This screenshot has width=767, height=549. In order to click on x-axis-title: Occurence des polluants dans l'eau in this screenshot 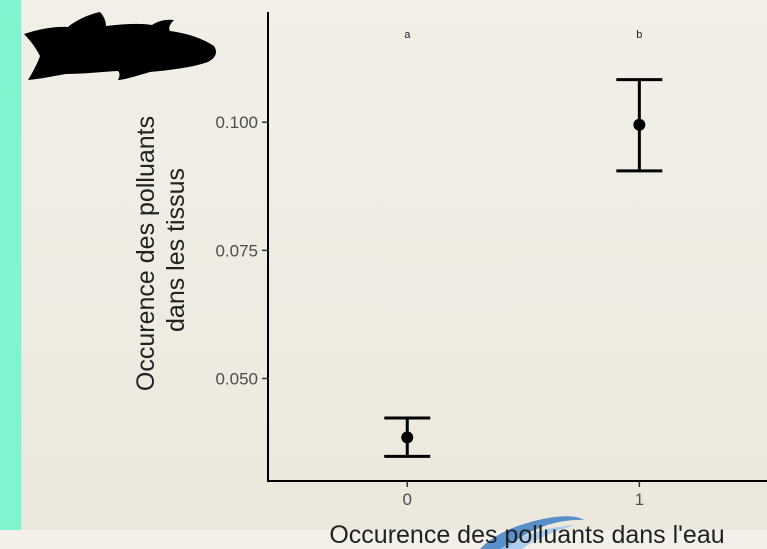, I will do `click(526, 535)`.